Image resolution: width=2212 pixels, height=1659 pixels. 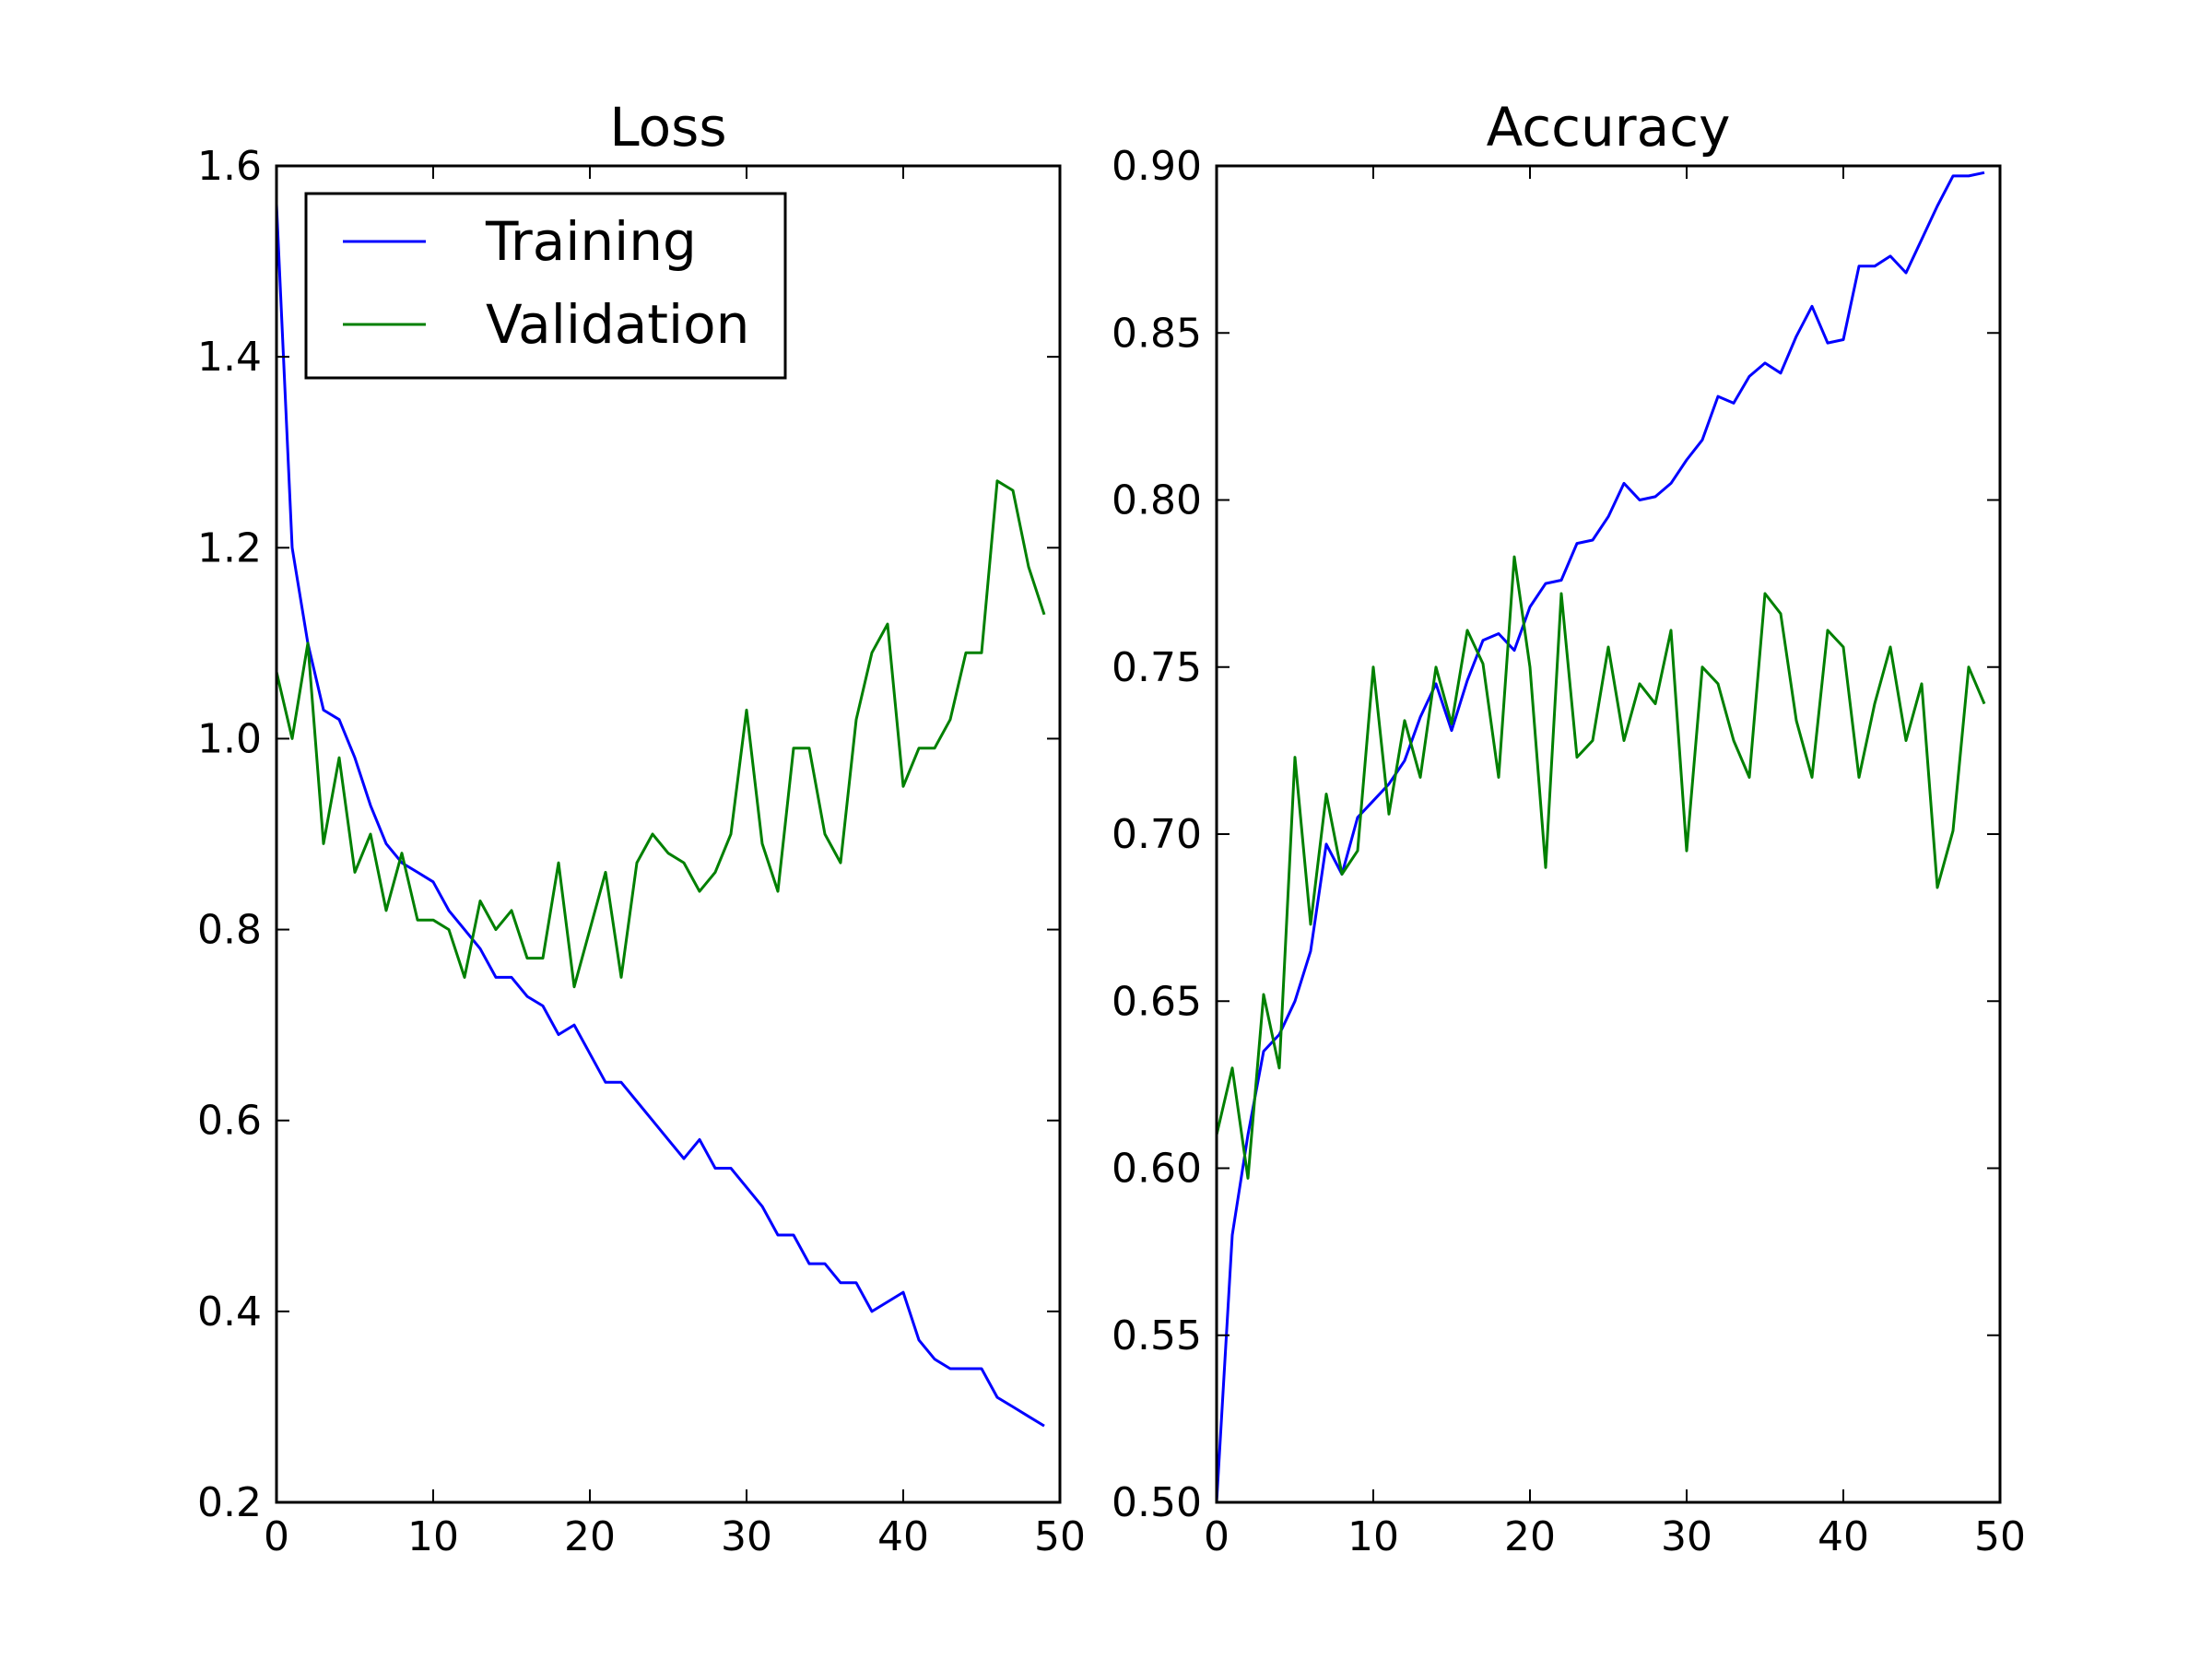 I want to click on legend-box, so click(x=545, y=286).